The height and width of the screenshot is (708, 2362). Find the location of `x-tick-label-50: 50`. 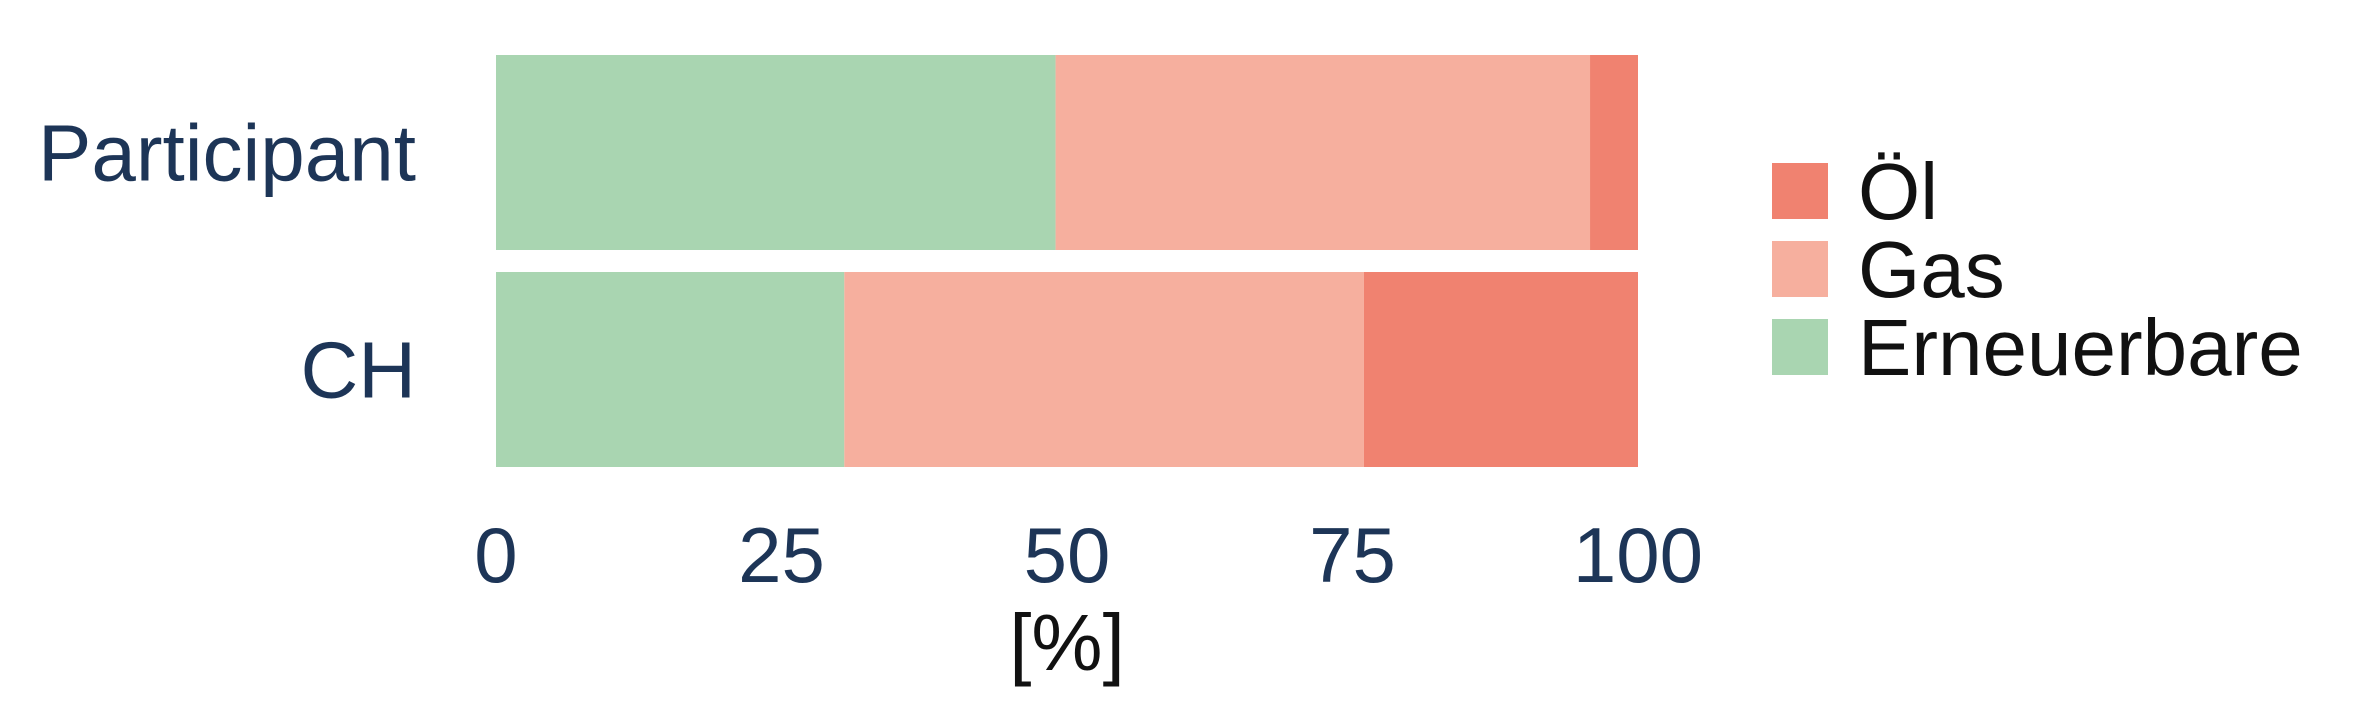

x-tick-label-50: 50 is located at coordinates (1067, 555).